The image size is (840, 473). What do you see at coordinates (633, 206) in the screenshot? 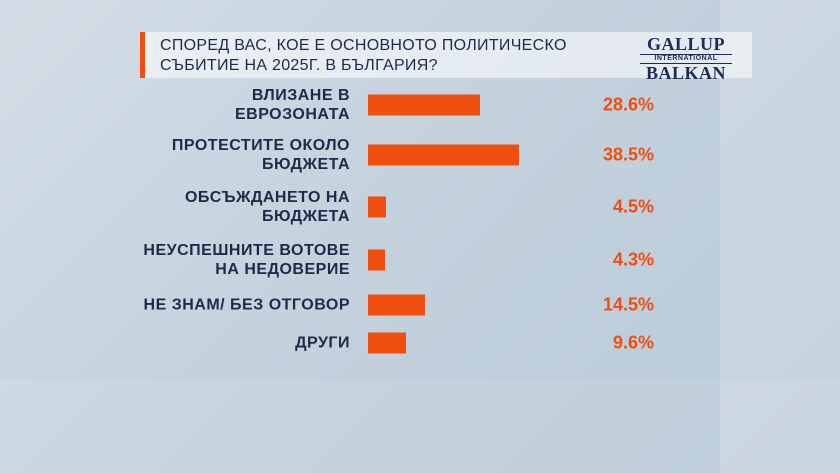
I see `value-label: 4.5%` at bounding box center [633, 206].